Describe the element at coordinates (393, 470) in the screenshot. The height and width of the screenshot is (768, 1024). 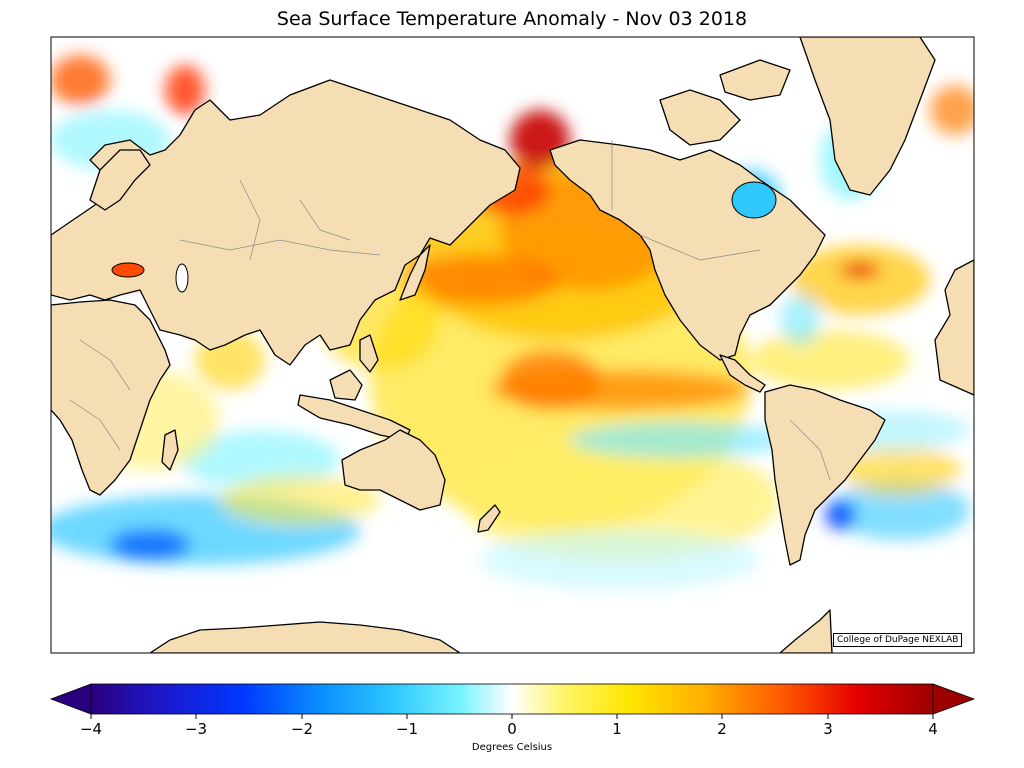
I see `landmass-australia` at that location.